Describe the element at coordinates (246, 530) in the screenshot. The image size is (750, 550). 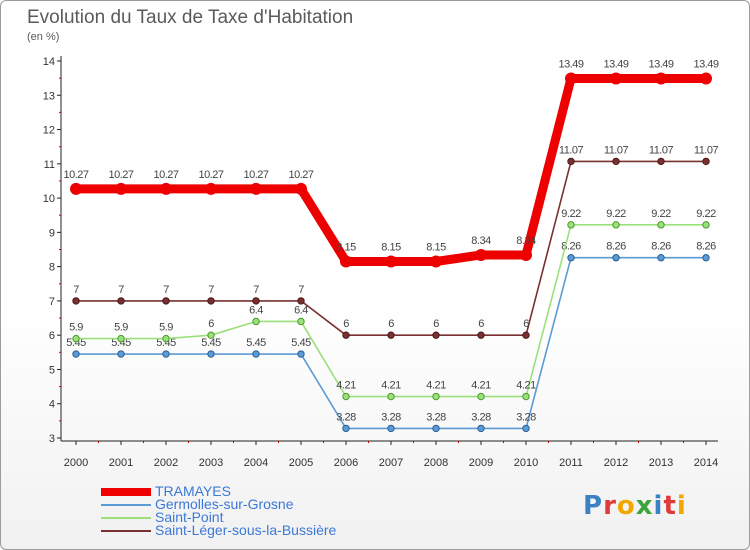
I see `legend-label: Saint-Léger-sous-la-Bussière` at that location.